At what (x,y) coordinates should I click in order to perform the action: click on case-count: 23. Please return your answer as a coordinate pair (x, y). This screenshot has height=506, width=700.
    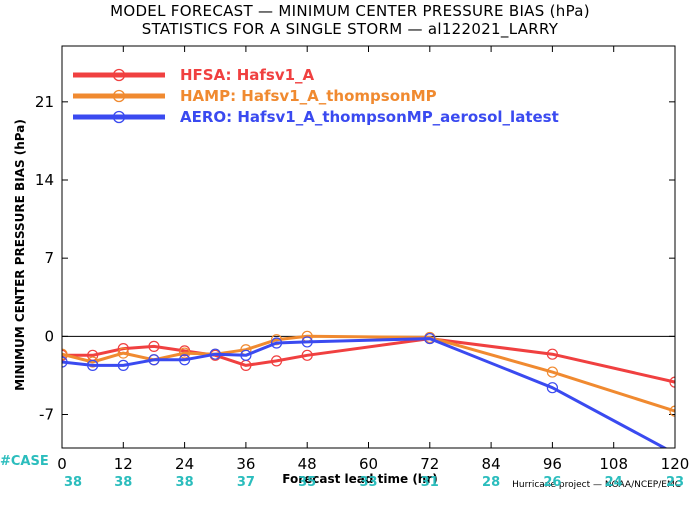
    Looking at the image, I should click on (675, 482).